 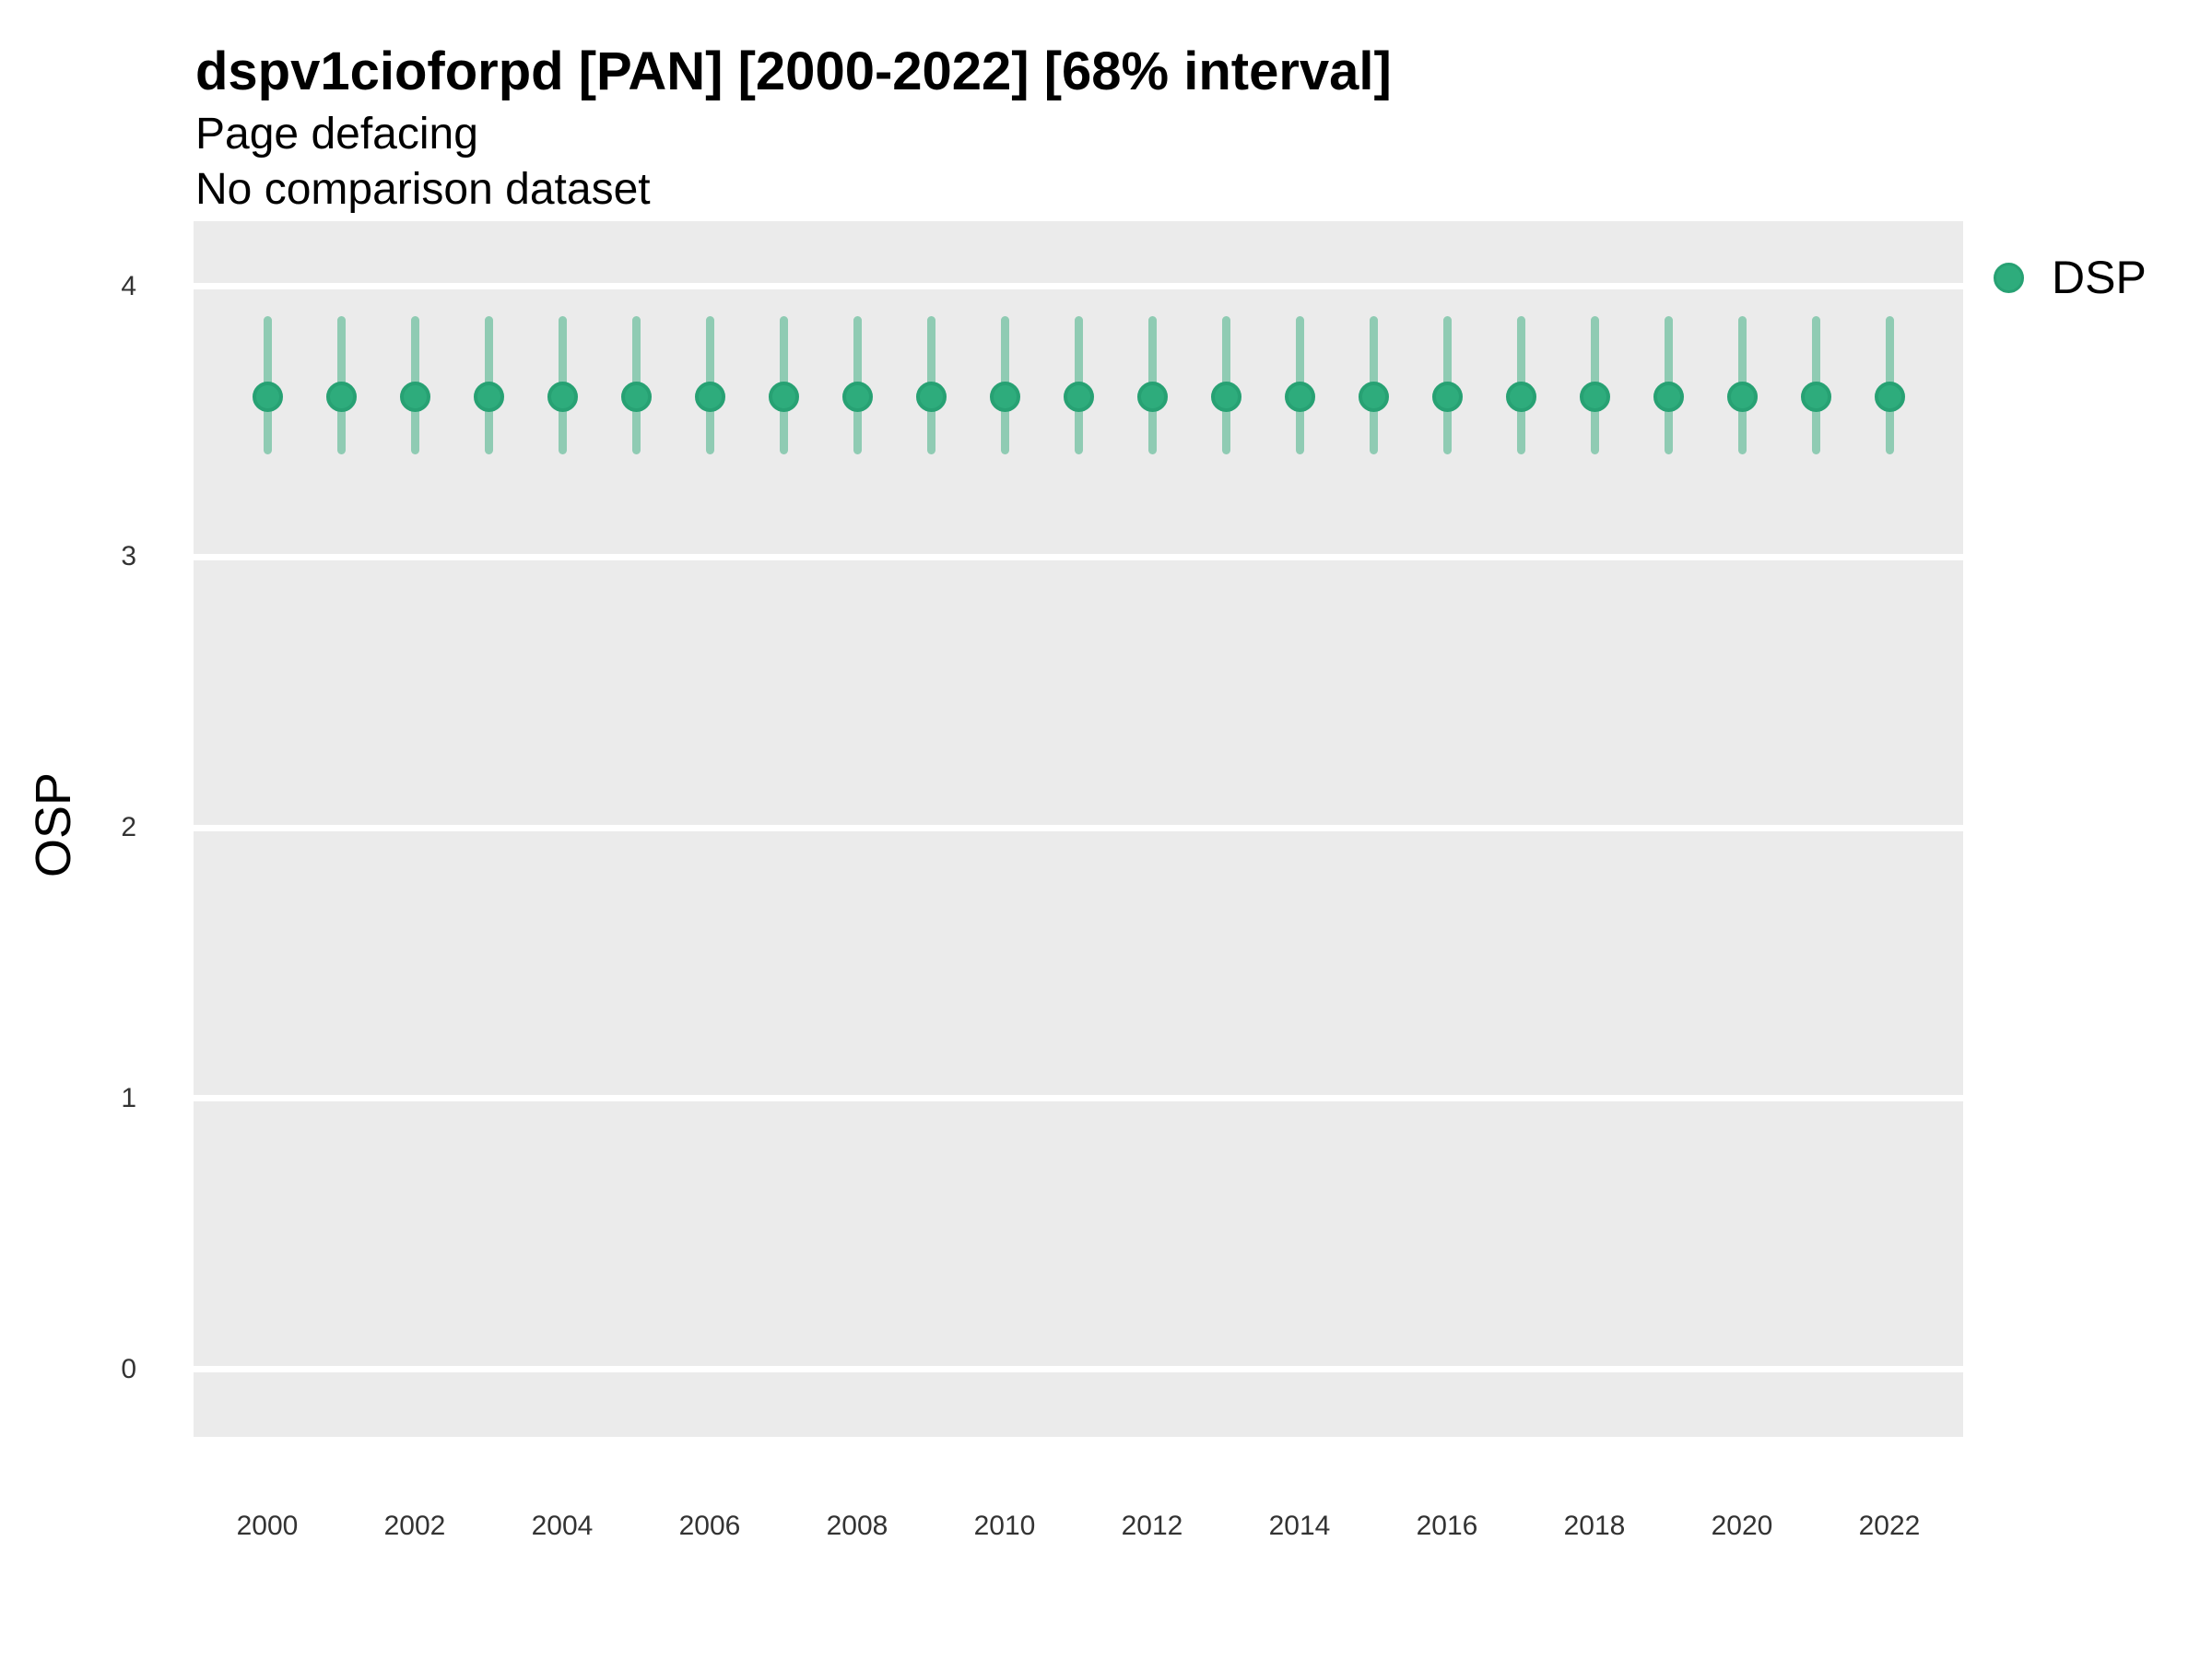 What do you see at coordinates (68, 829) in the screenshot?
I see `y-axis-ticks: 0 1 2 3 4` at bounding box center [68, 829].